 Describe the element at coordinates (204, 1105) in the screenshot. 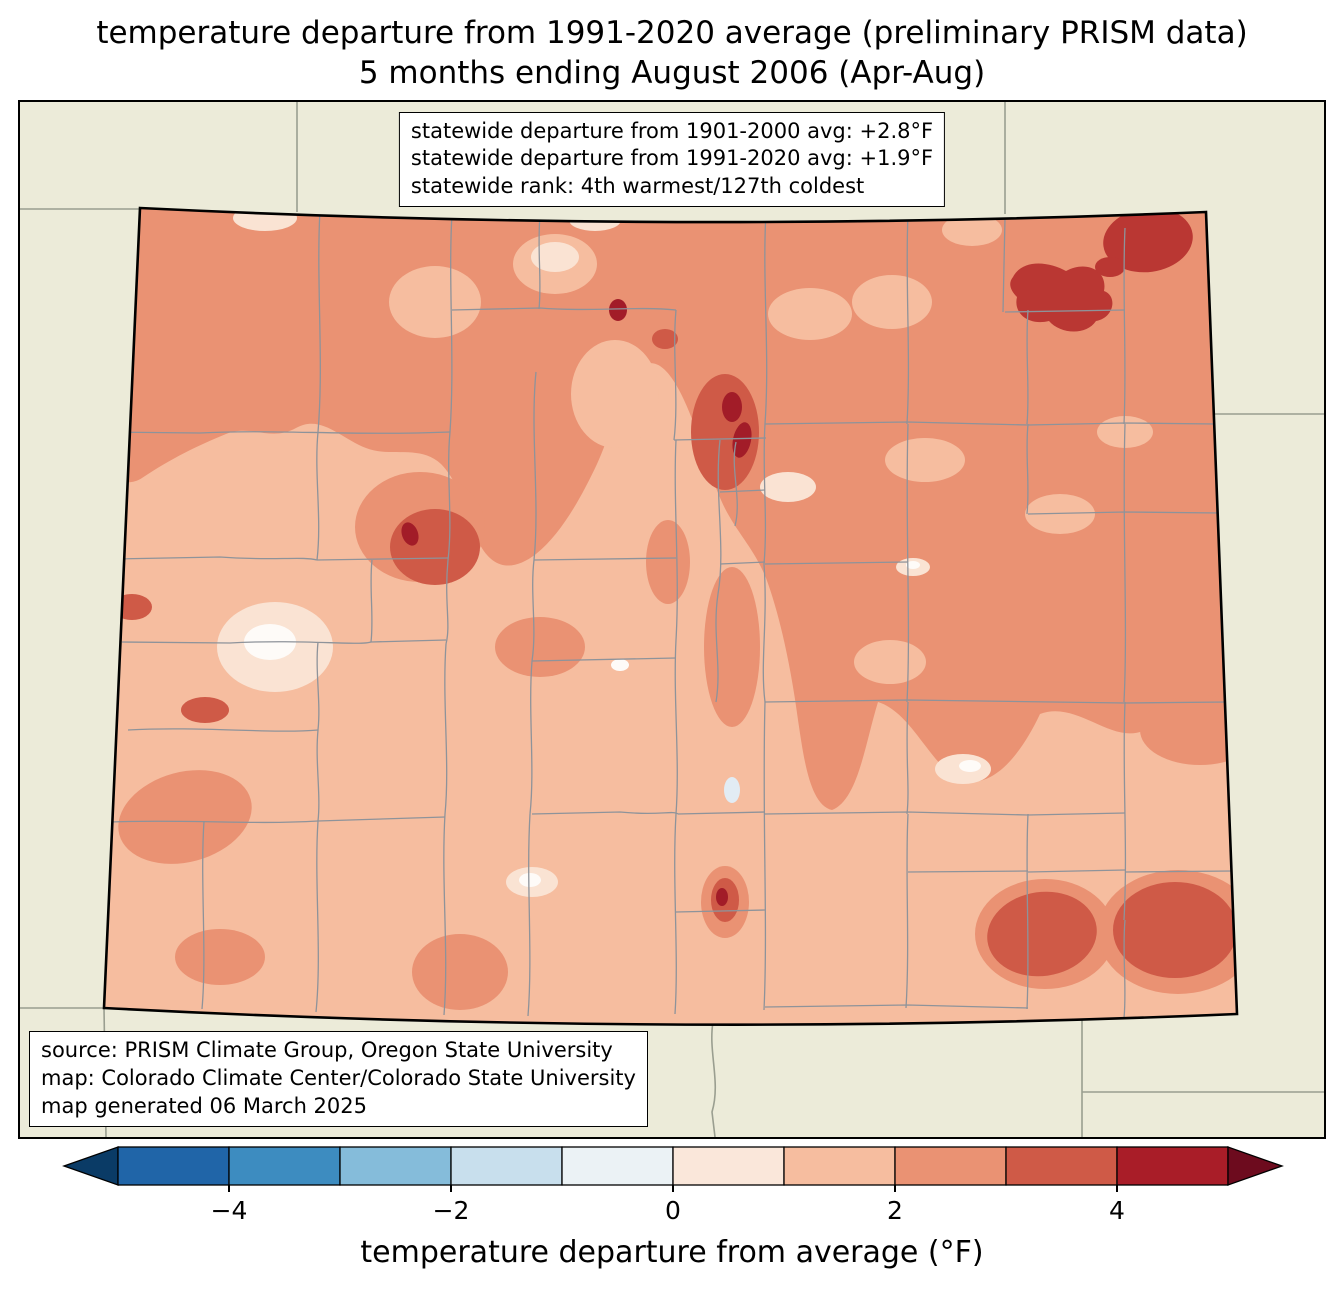

I see `source-line-3: map generated 06 March 2025` at that location.